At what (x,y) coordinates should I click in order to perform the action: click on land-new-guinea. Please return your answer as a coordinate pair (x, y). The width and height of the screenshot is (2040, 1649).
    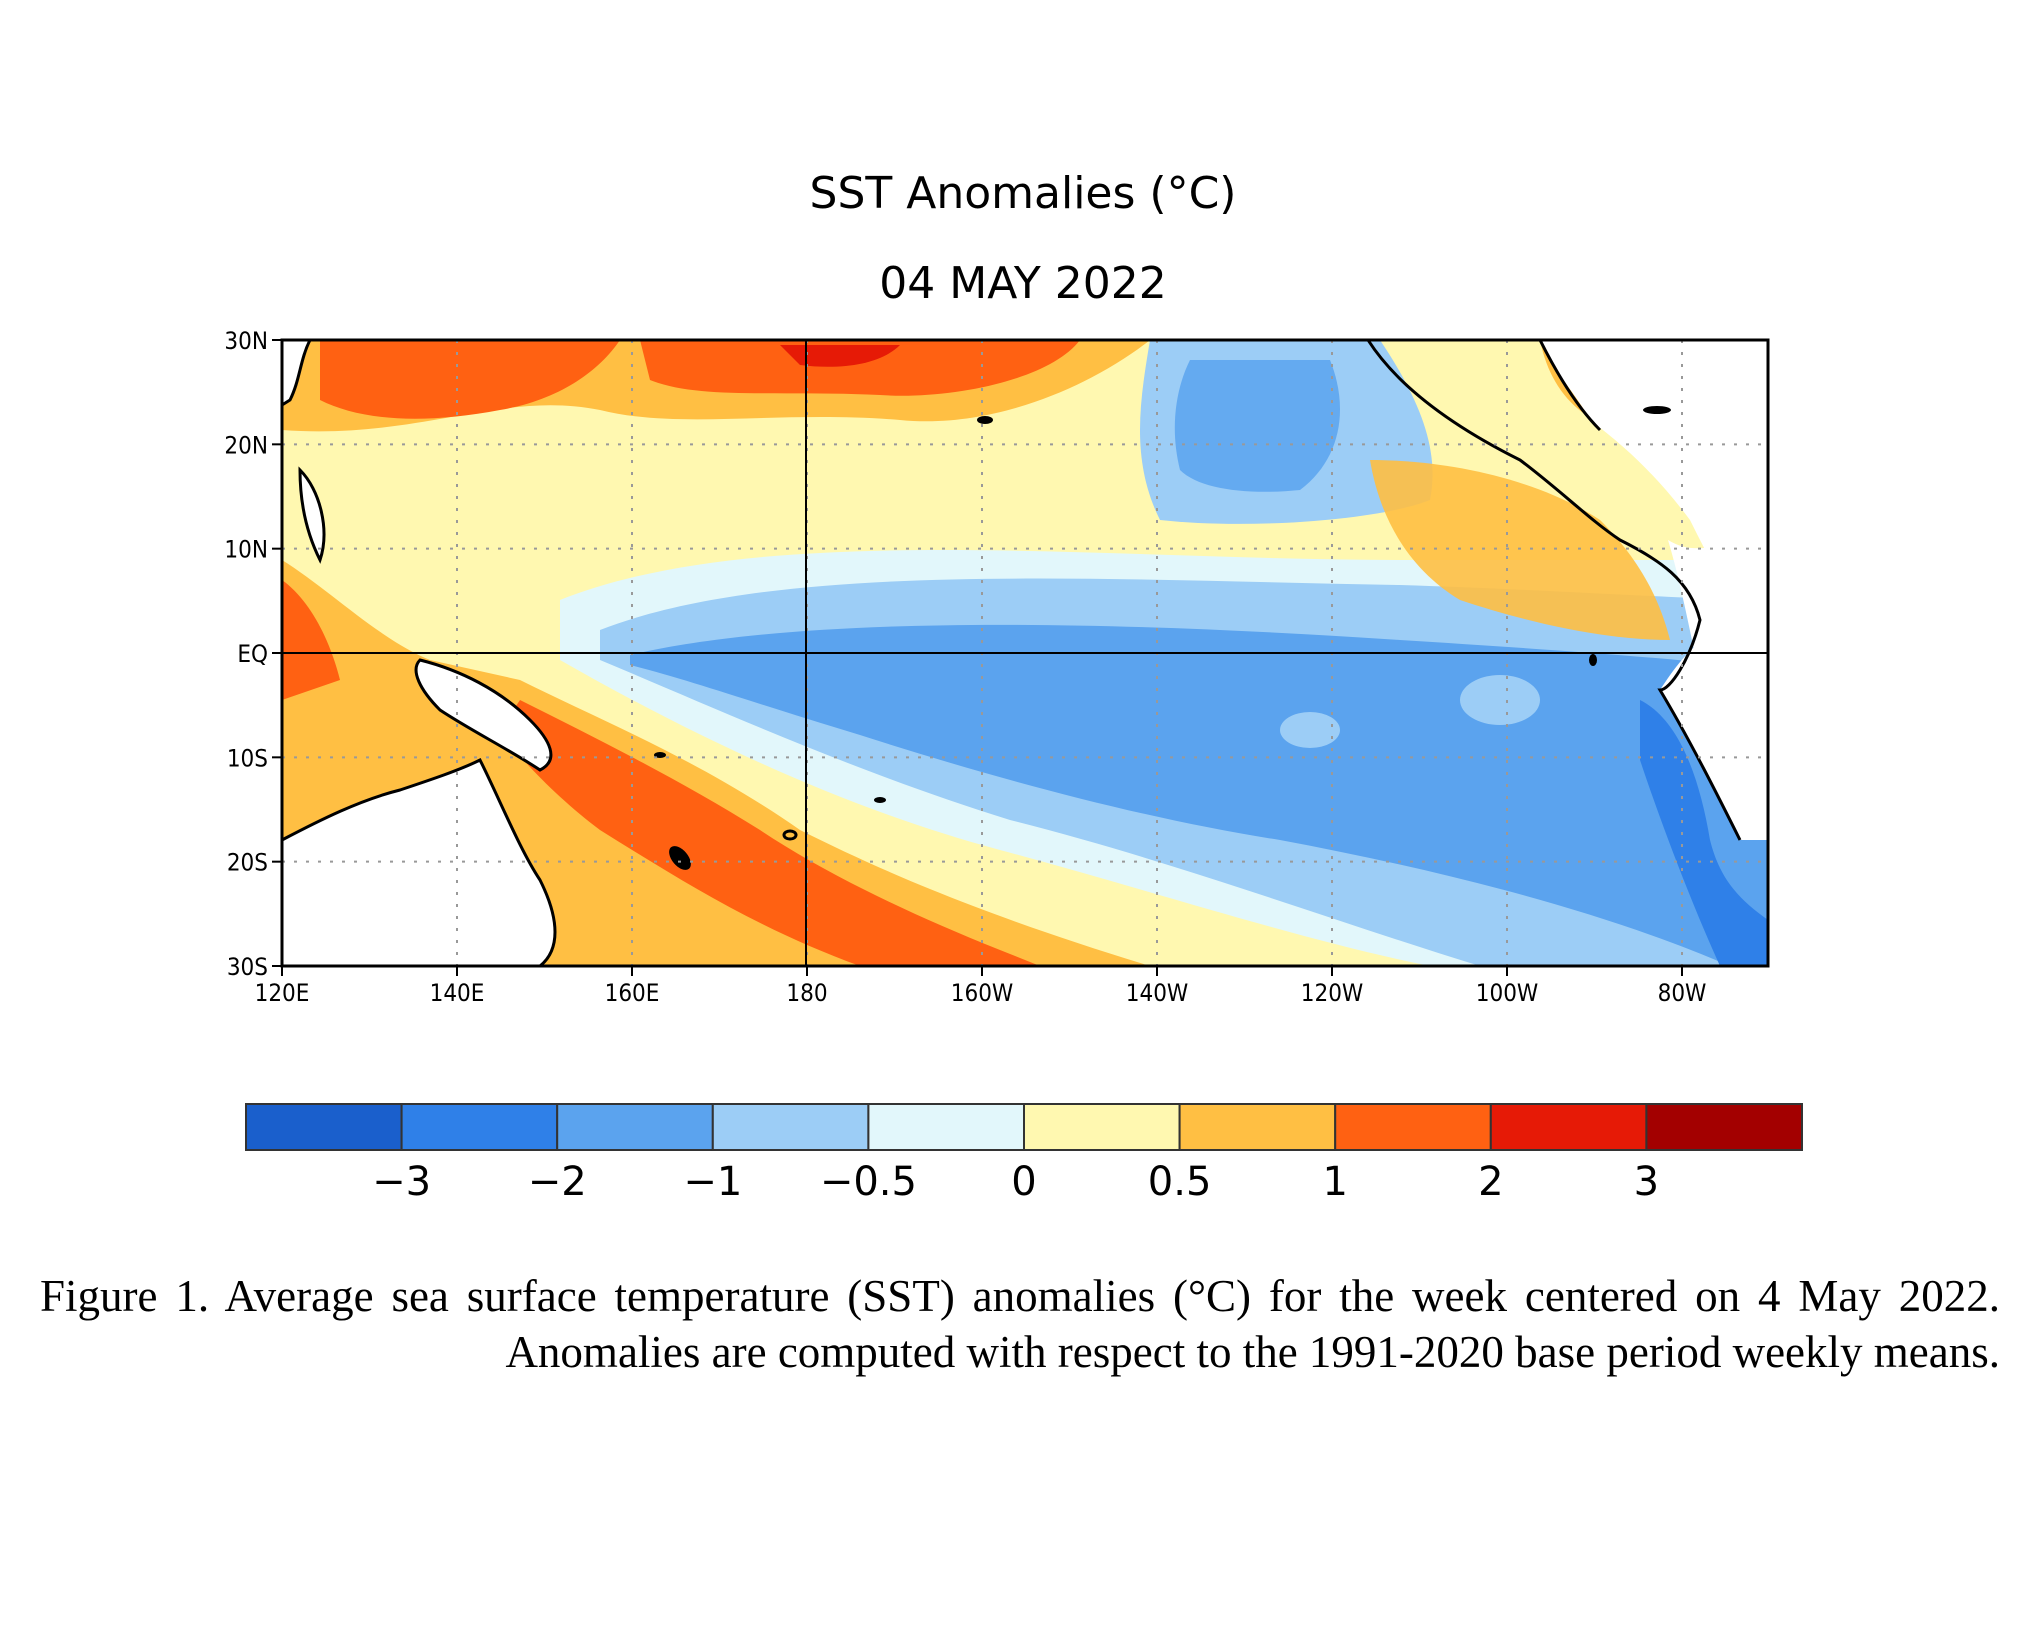
    Looking at the image, I should click on (483, 715).